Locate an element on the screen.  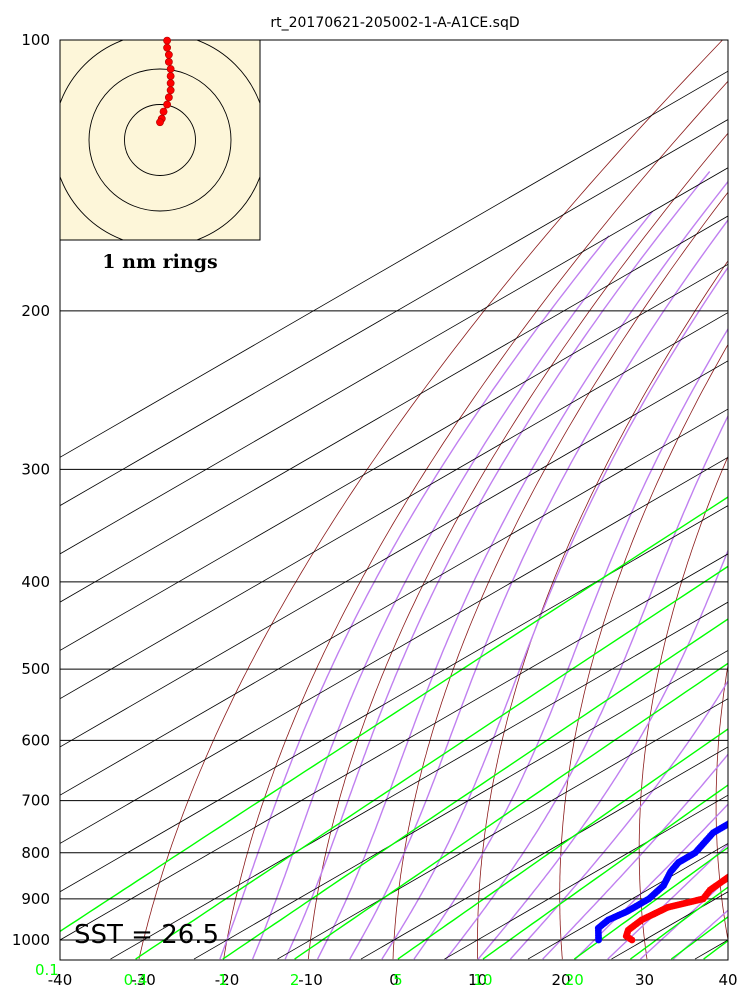
temperature-tick-label: 10 is located at coordinates (477, 980).